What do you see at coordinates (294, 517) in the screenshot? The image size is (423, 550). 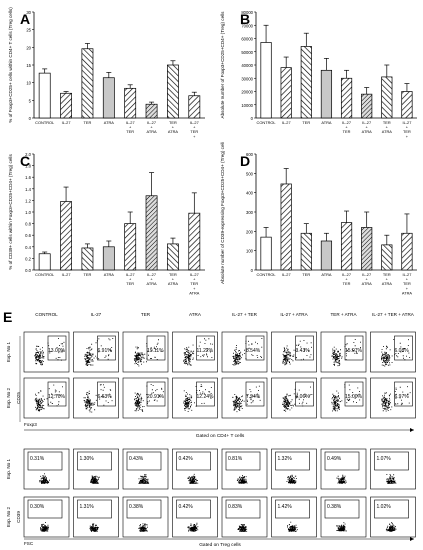 I see `flow-plot: 1.42%` at bounding box center [294, 517].